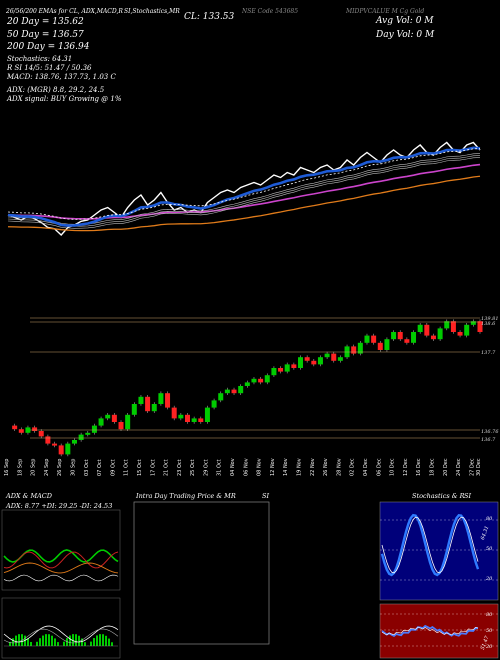 The height and width of the screenshot is (660, 500). Describe the element at coordinates (353, 467) in the screenshot. I see `x-tick-label: 02 Dec` at that location.